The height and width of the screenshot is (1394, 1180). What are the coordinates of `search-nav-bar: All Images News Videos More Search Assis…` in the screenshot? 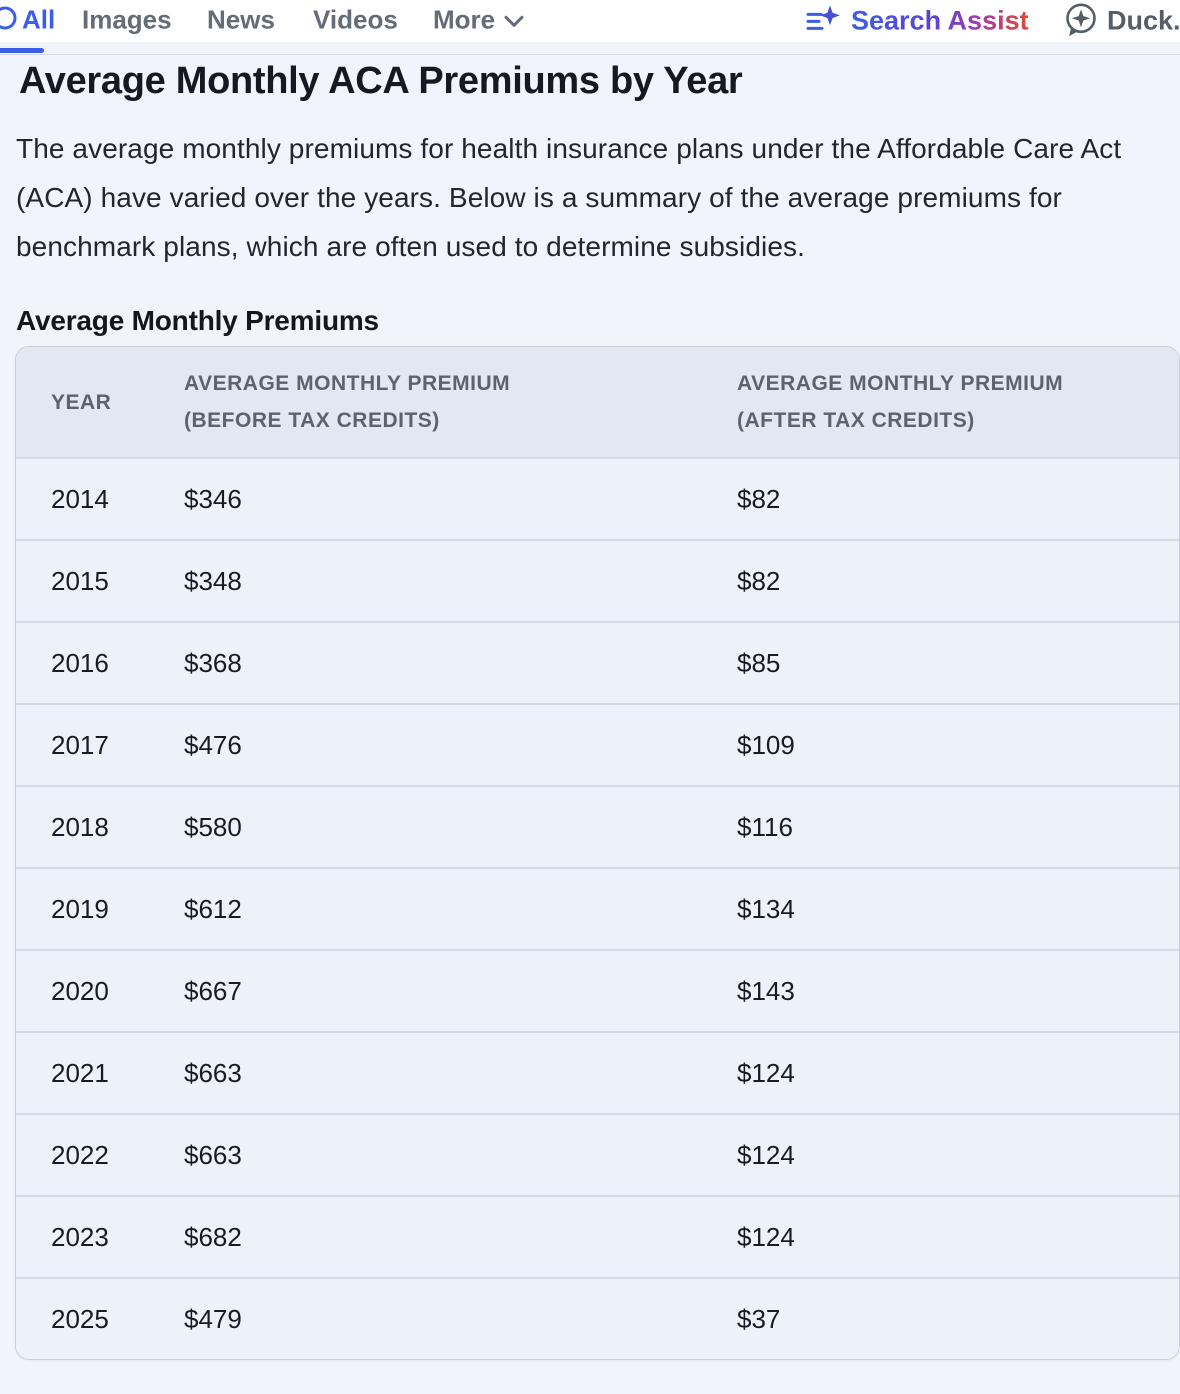 It's located at (590, 21).